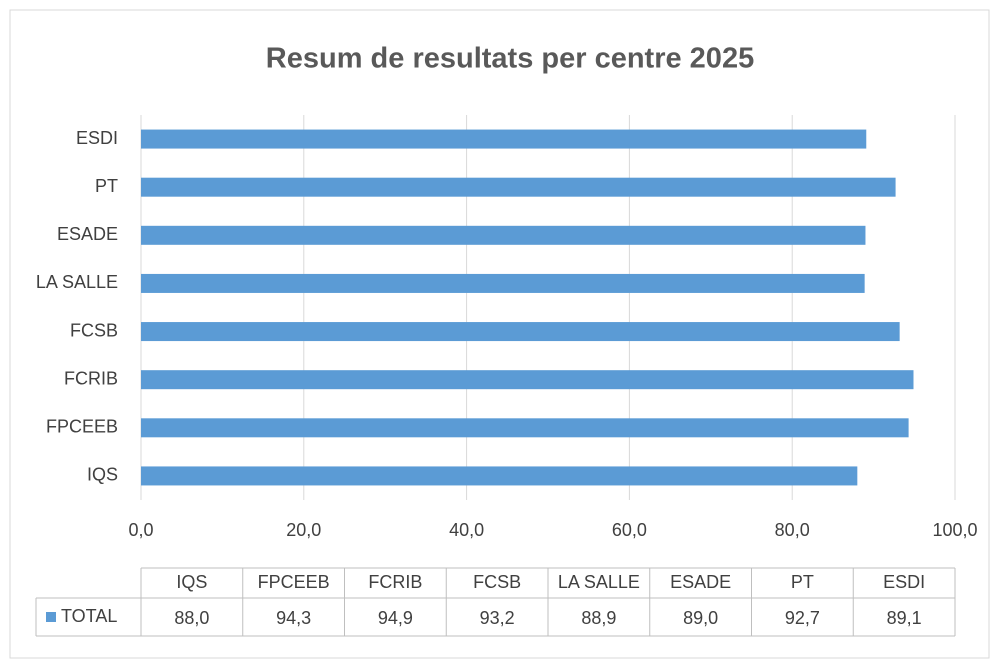  I want to click on chart-title: Resum de resultats per centre 2025, so click(510, 59).